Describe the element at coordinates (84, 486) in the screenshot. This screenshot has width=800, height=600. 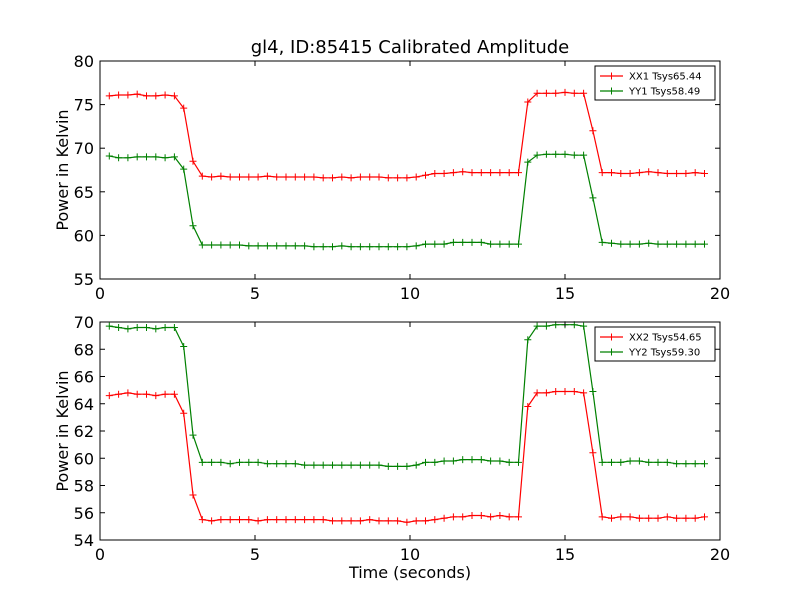
I see `y-tick-label: 58` at that location.